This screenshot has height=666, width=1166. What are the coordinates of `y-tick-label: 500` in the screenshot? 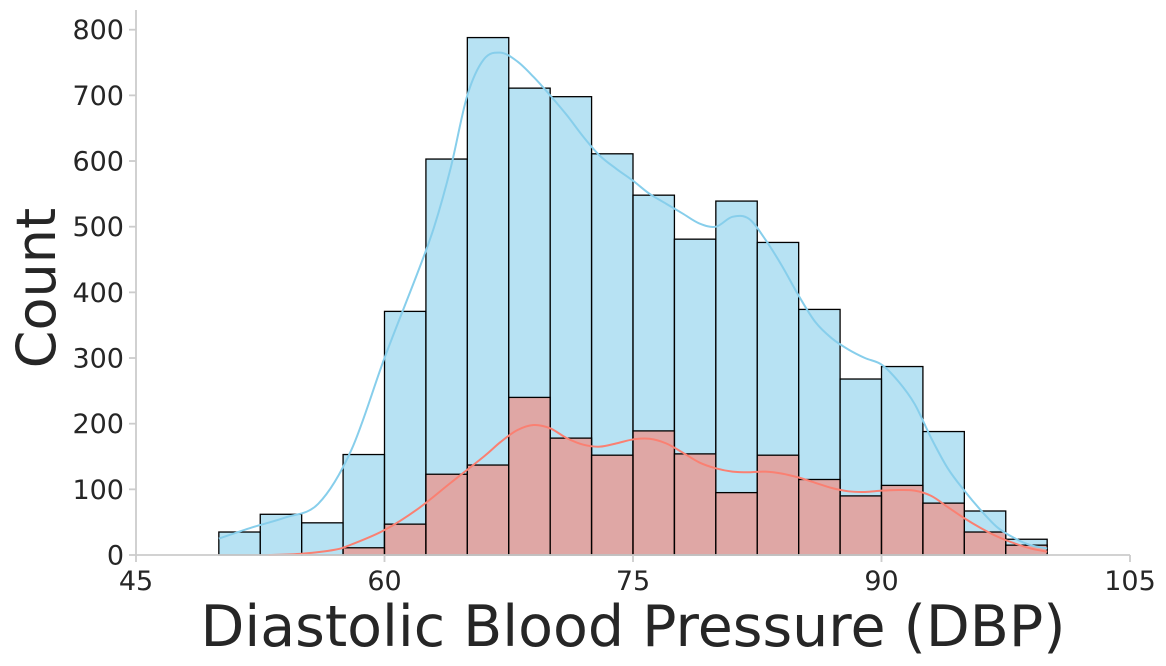 It's located at (98, 227).